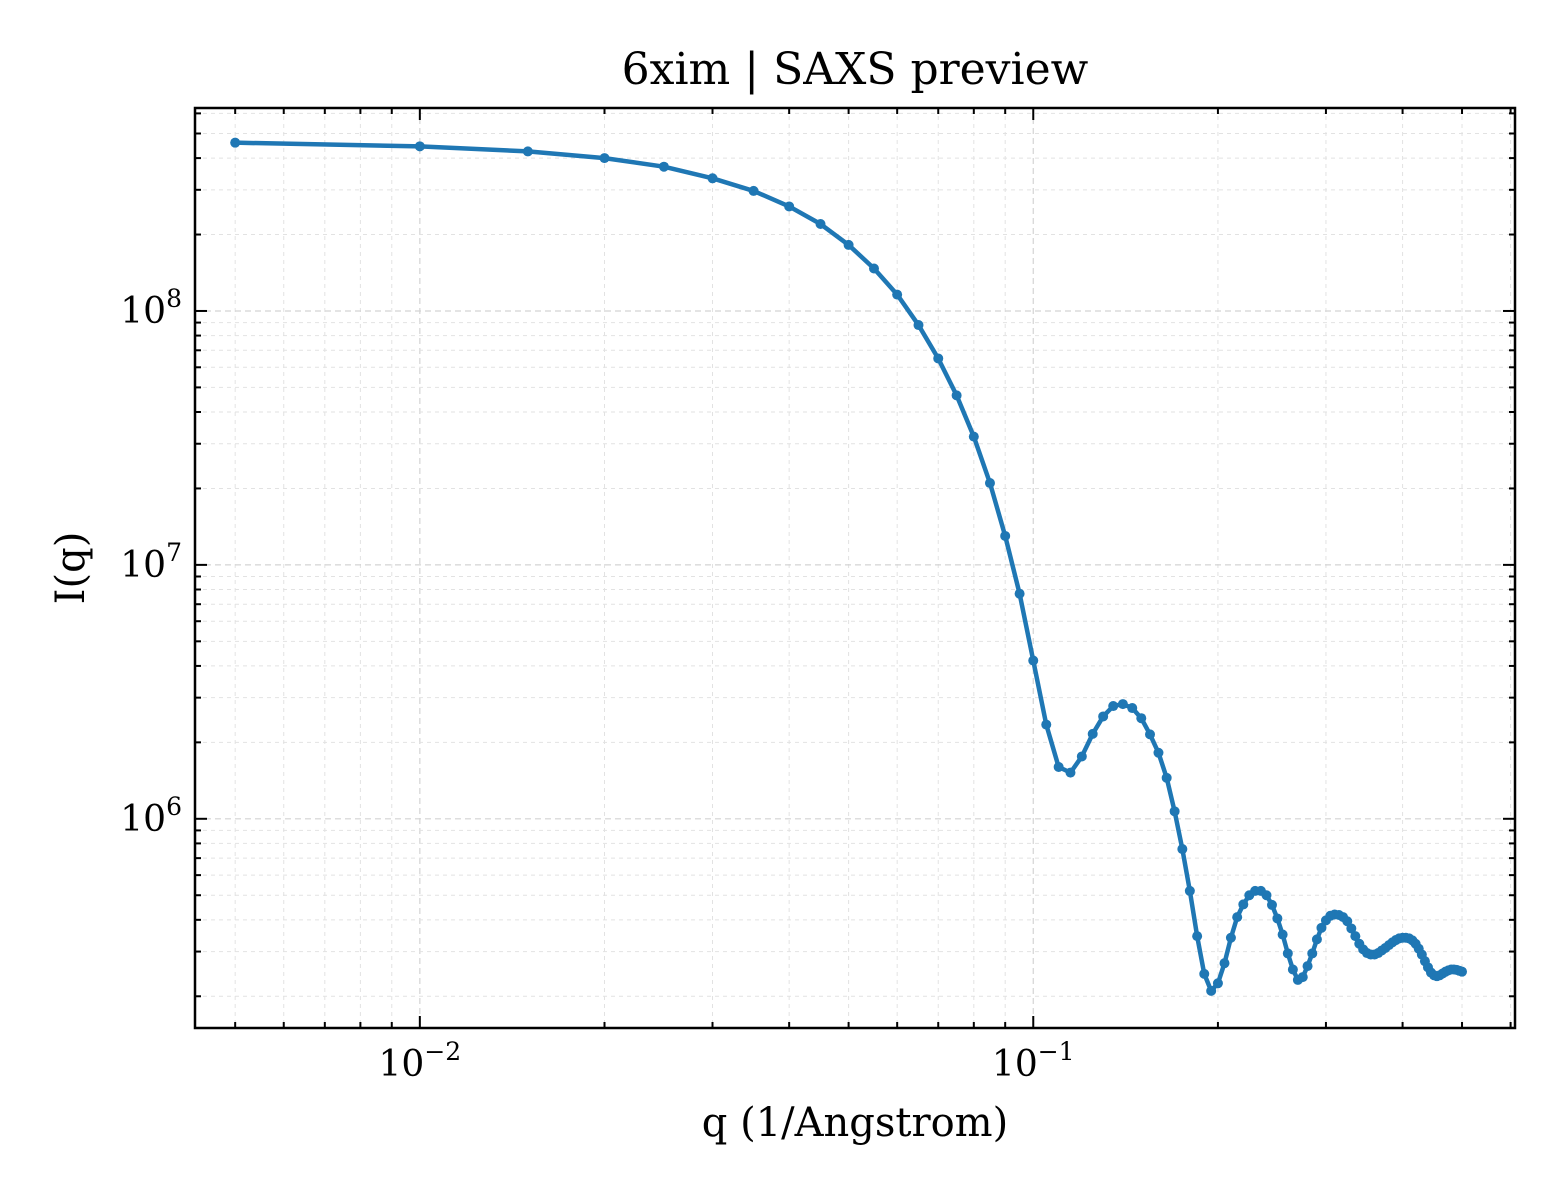 The width and height of the screenshot is (1560, 1200). I want to click on x-tick-label: 10⁻², so click(420, 1061).